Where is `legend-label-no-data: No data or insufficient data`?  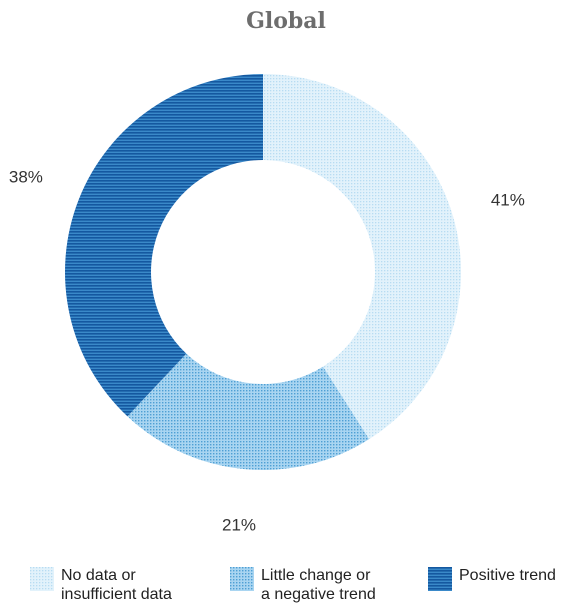 legend-label-no-data: No data or insufficient data is located at coordinates (116, 585).